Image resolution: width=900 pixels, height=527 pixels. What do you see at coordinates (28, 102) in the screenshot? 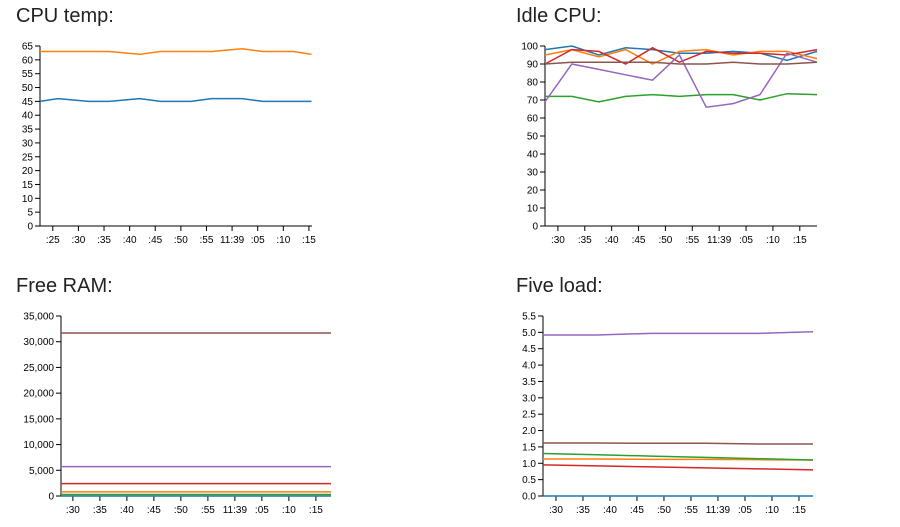
I see `y-tick-label: 45` at bounding box center [28, 102].